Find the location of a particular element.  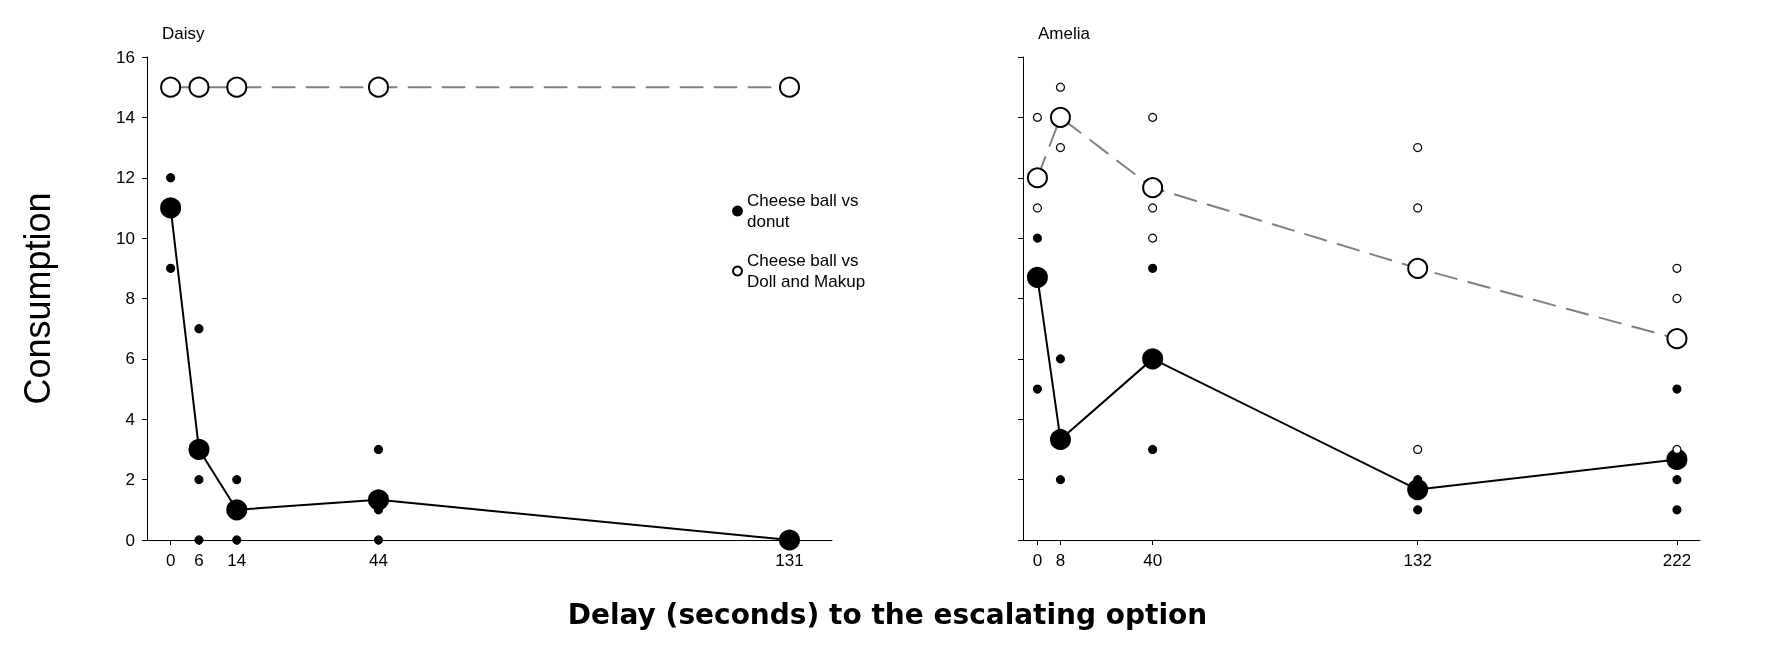

y-tick-label: 2 is located at coordinates (130, 480).